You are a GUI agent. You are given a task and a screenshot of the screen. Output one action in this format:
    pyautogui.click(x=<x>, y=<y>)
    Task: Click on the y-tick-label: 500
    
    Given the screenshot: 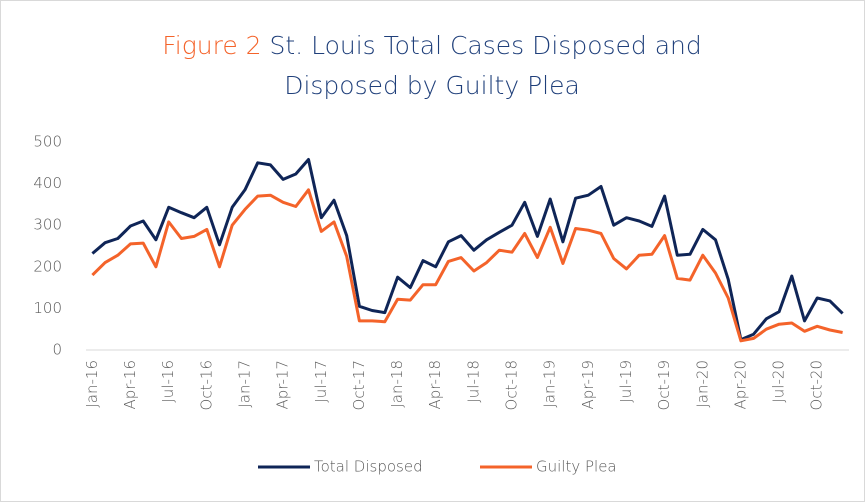 What is the action you would take?
    pyautogui.click(x=47, y=142)
    